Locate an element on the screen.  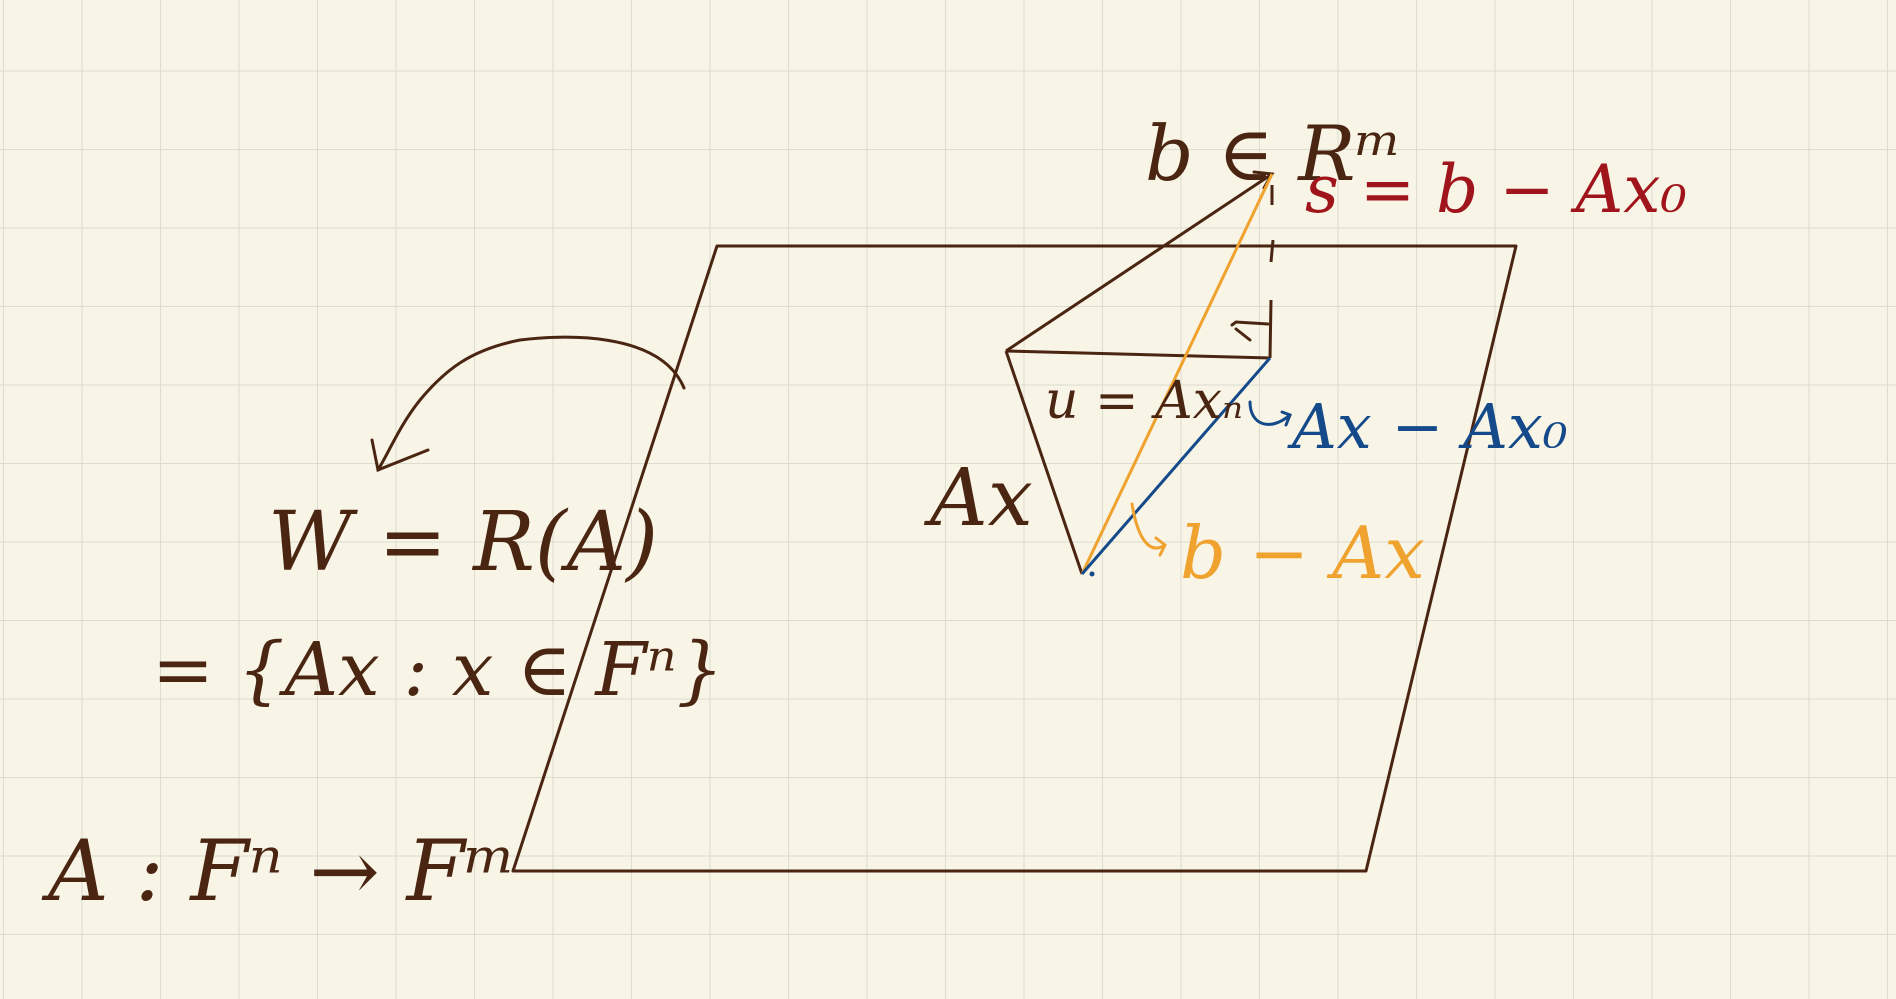
map-label: A : Fⁿ → Fᵐ is located at coordinates (278, 871).